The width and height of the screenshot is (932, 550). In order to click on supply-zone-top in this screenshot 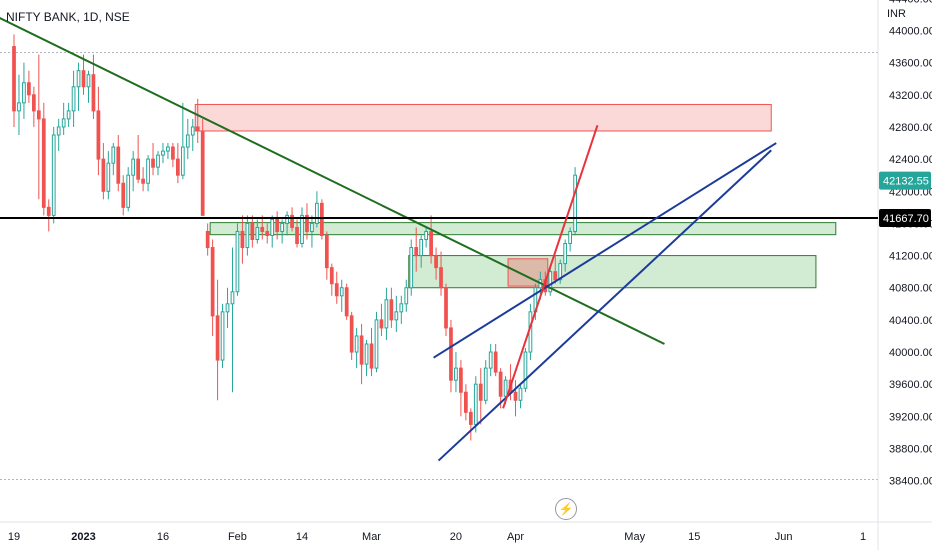, I will do `click(483, 117)`.